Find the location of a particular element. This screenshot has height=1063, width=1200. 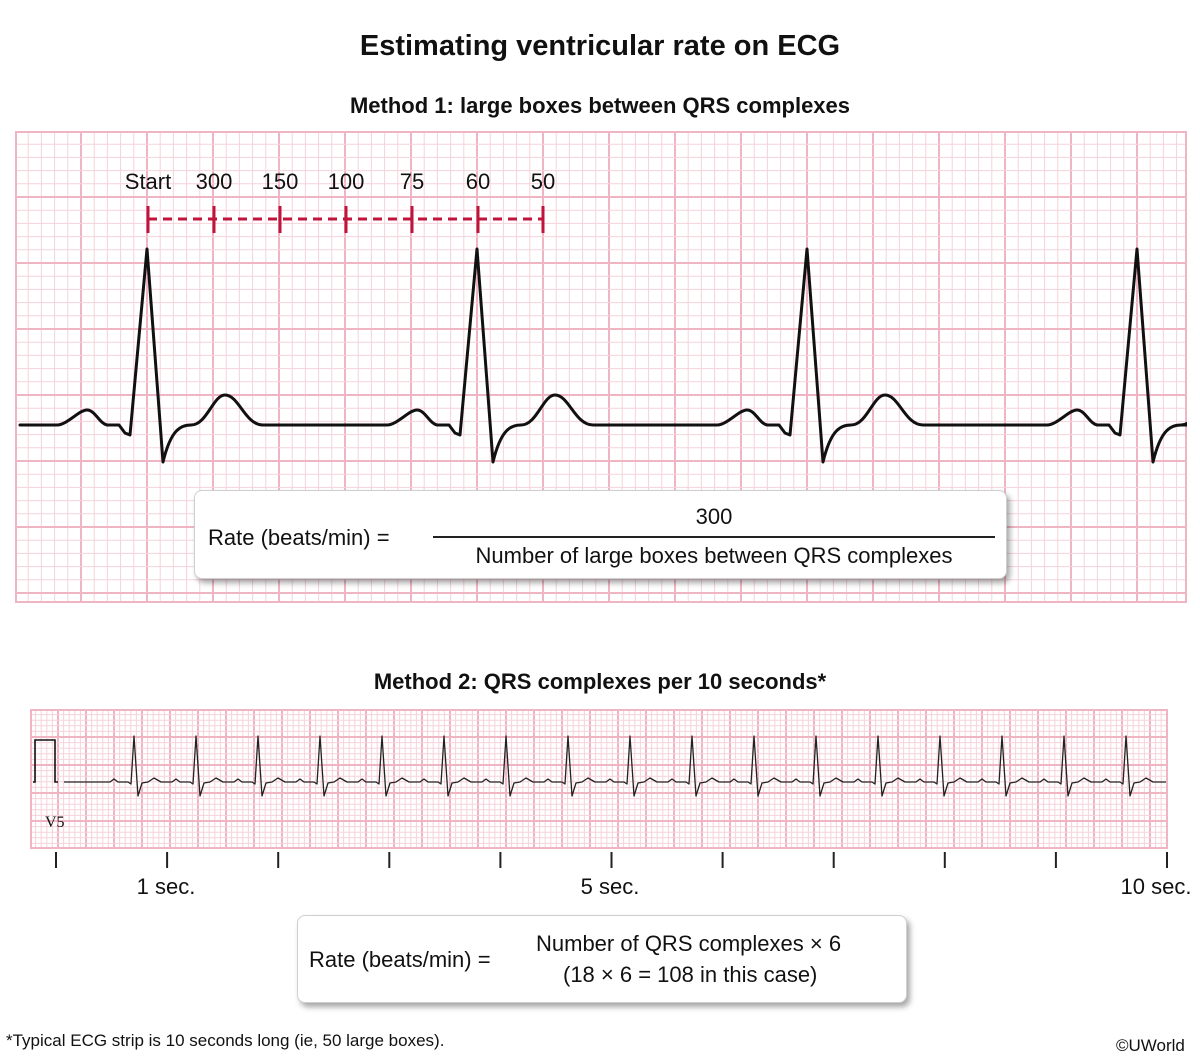

formula2-line2: (18 × 6 = 108 in this case) is located at coordinates (690, 974).